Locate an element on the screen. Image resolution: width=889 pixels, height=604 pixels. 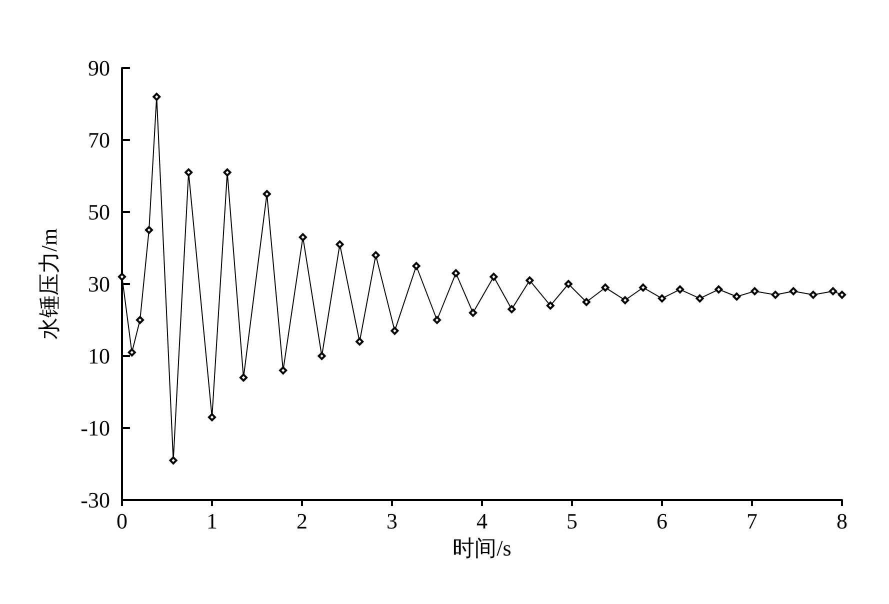
y-tick-label: 30 is located at coordinates (99, 284).